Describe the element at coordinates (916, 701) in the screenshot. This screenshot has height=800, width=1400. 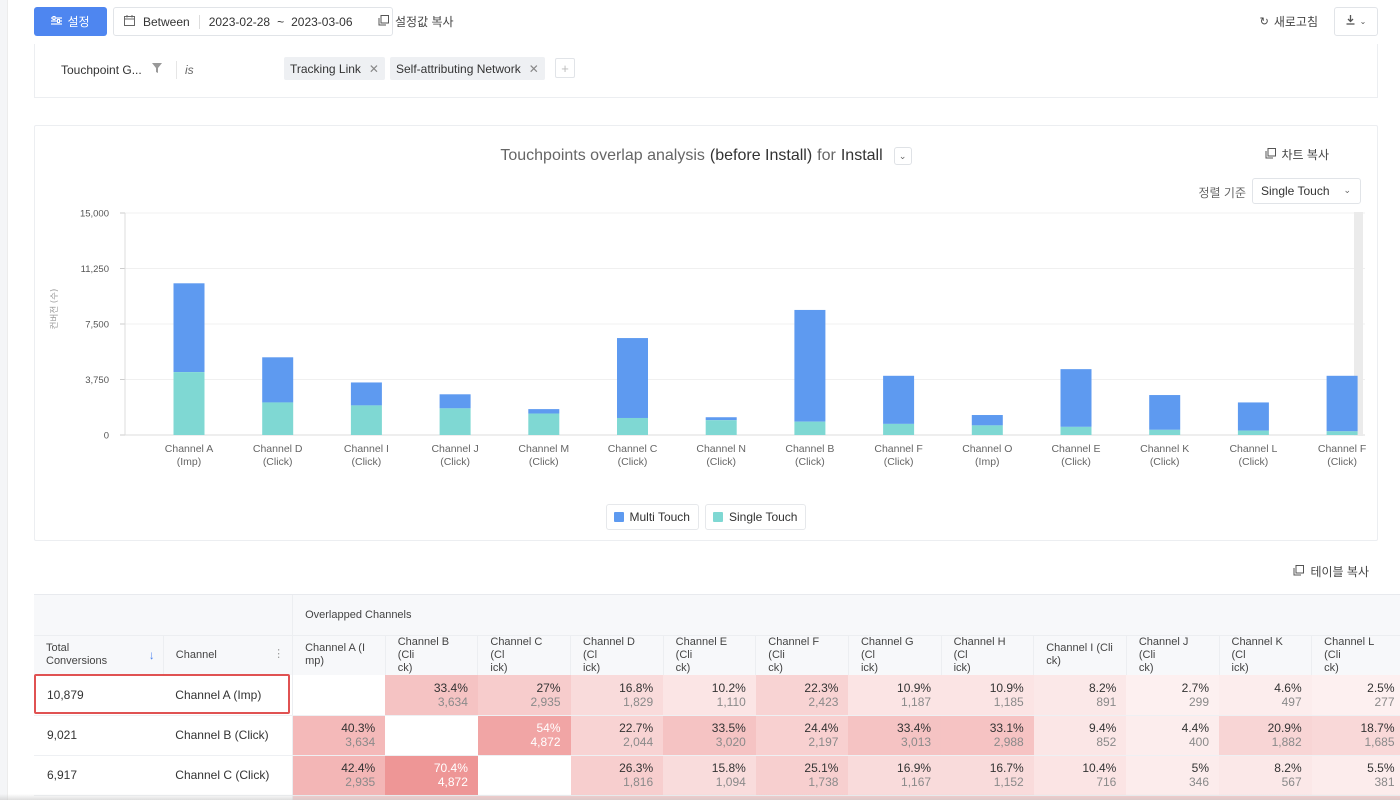
I see `overlap-count: 1,187` at that location.